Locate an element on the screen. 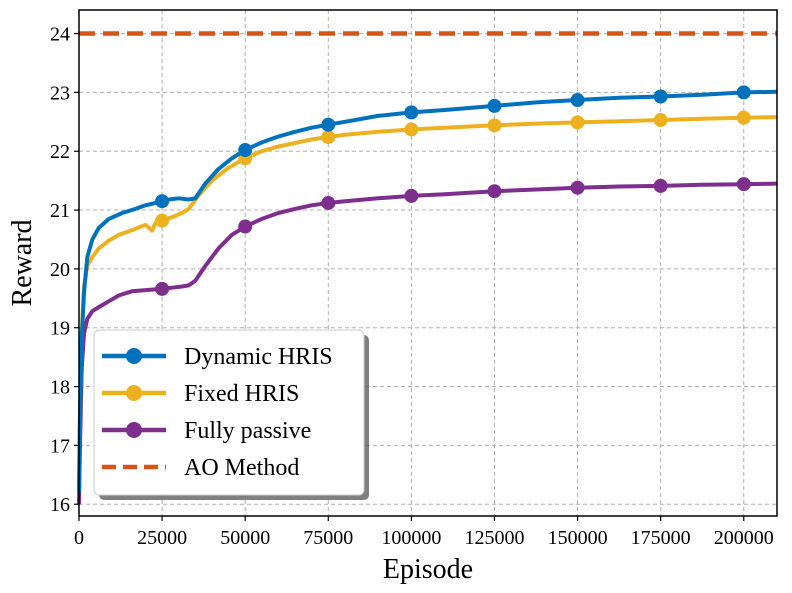 The image size is (792, 593). y-tick-label: 22 is located at coordinates (60, 152).